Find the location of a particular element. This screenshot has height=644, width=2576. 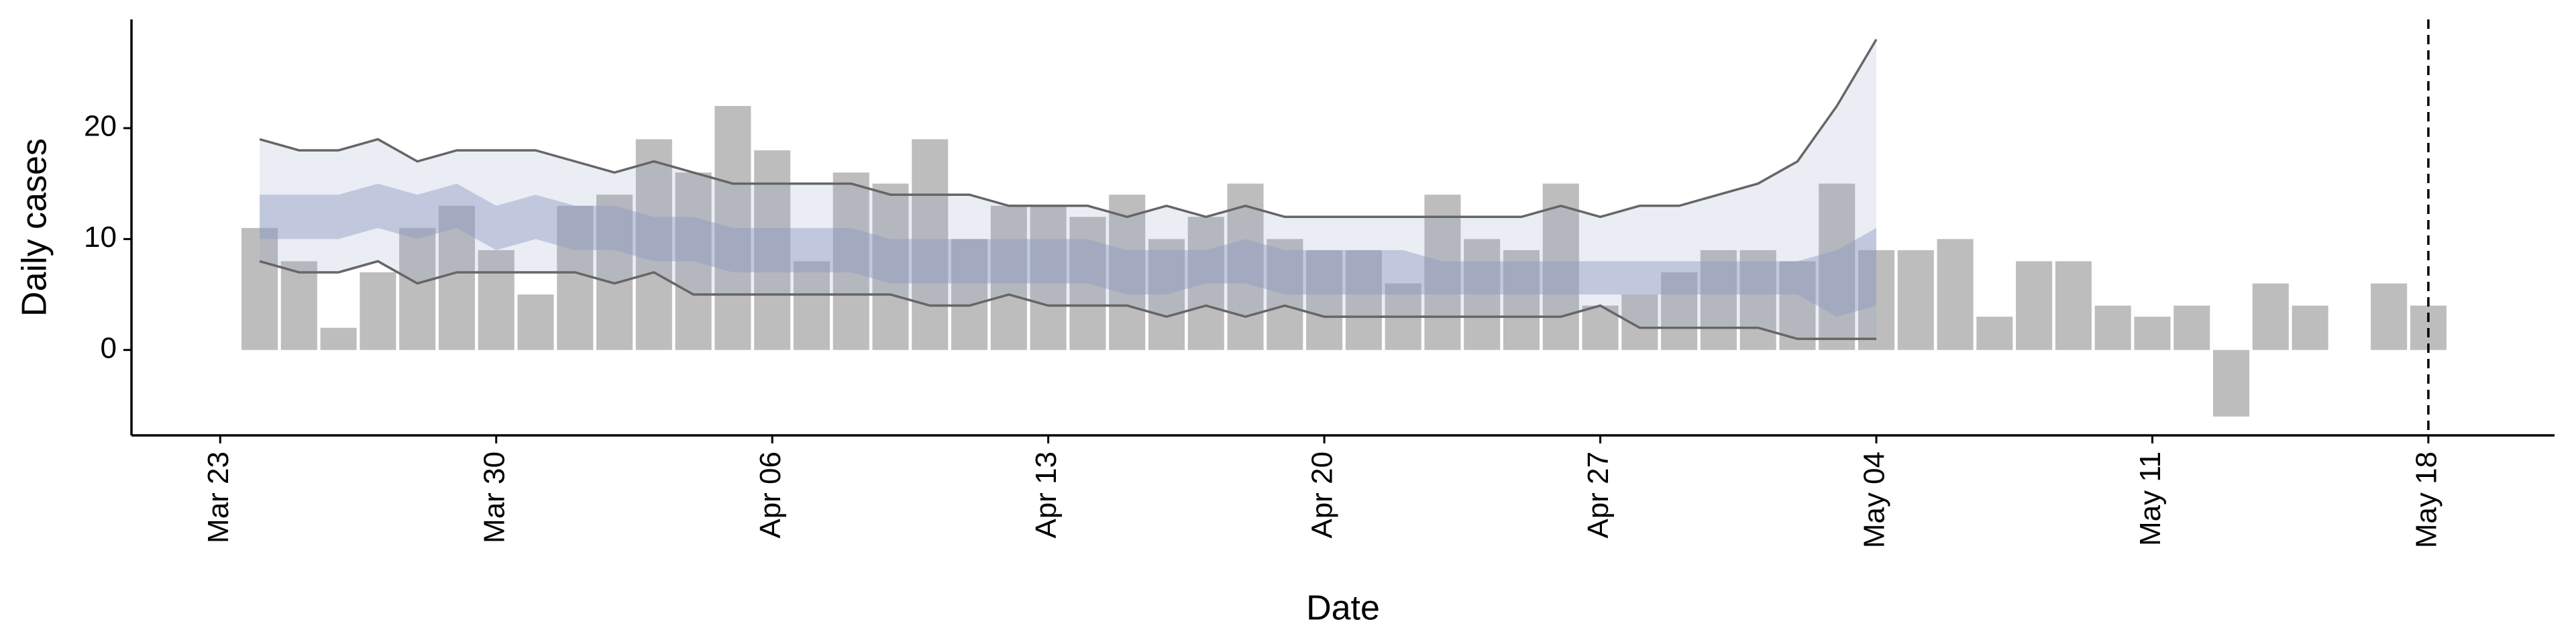

bound-line is located at coordinates (1067, 300).